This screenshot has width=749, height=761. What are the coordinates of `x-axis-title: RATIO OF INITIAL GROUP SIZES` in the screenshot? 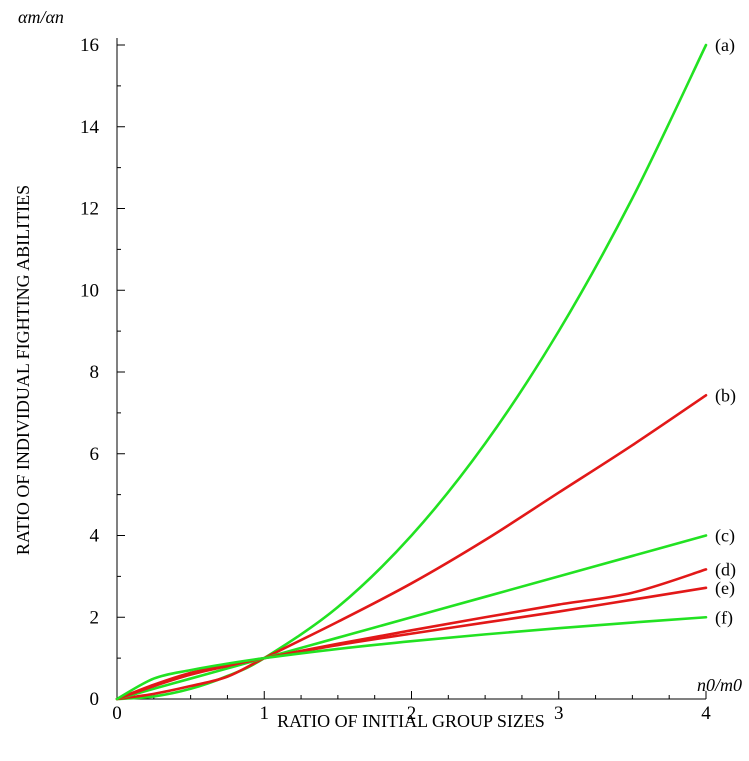 It's located at (411, 721).